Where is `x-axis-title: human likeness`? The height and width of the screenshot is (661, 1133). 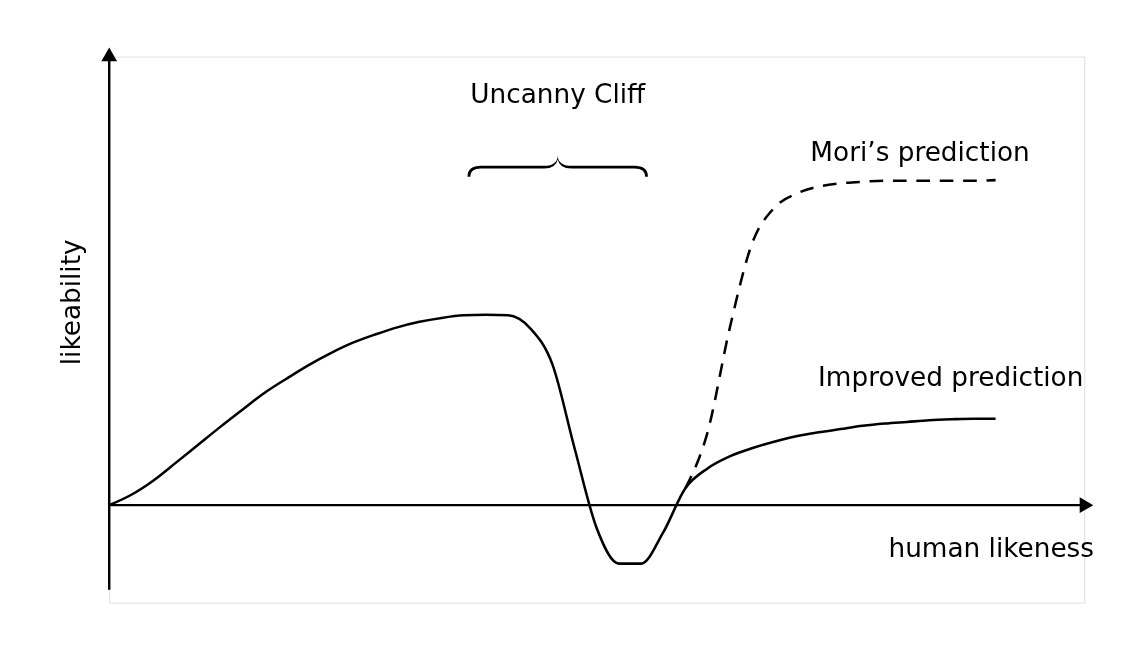 x-axis-title: human likeness is located at coordinates (991, 547).